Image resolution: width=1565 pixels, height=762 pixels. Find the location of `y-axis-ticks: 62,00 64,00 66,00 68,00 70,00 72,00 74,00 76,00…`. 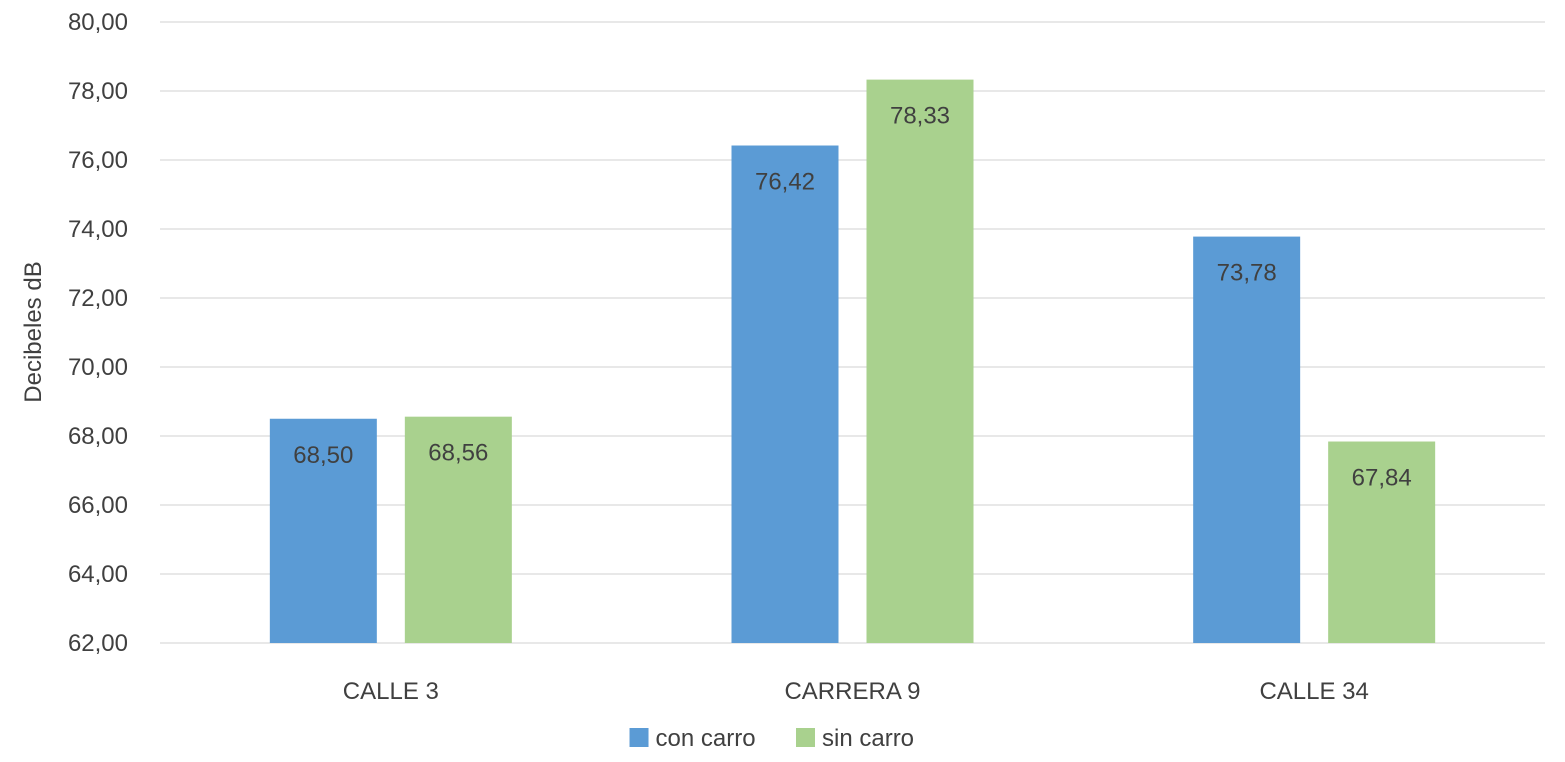

y-axis-ticks: 62,00 64,00 66,00 68,00 70,00 72,00 74,00 76,00… is located at coordinates (98, 333).